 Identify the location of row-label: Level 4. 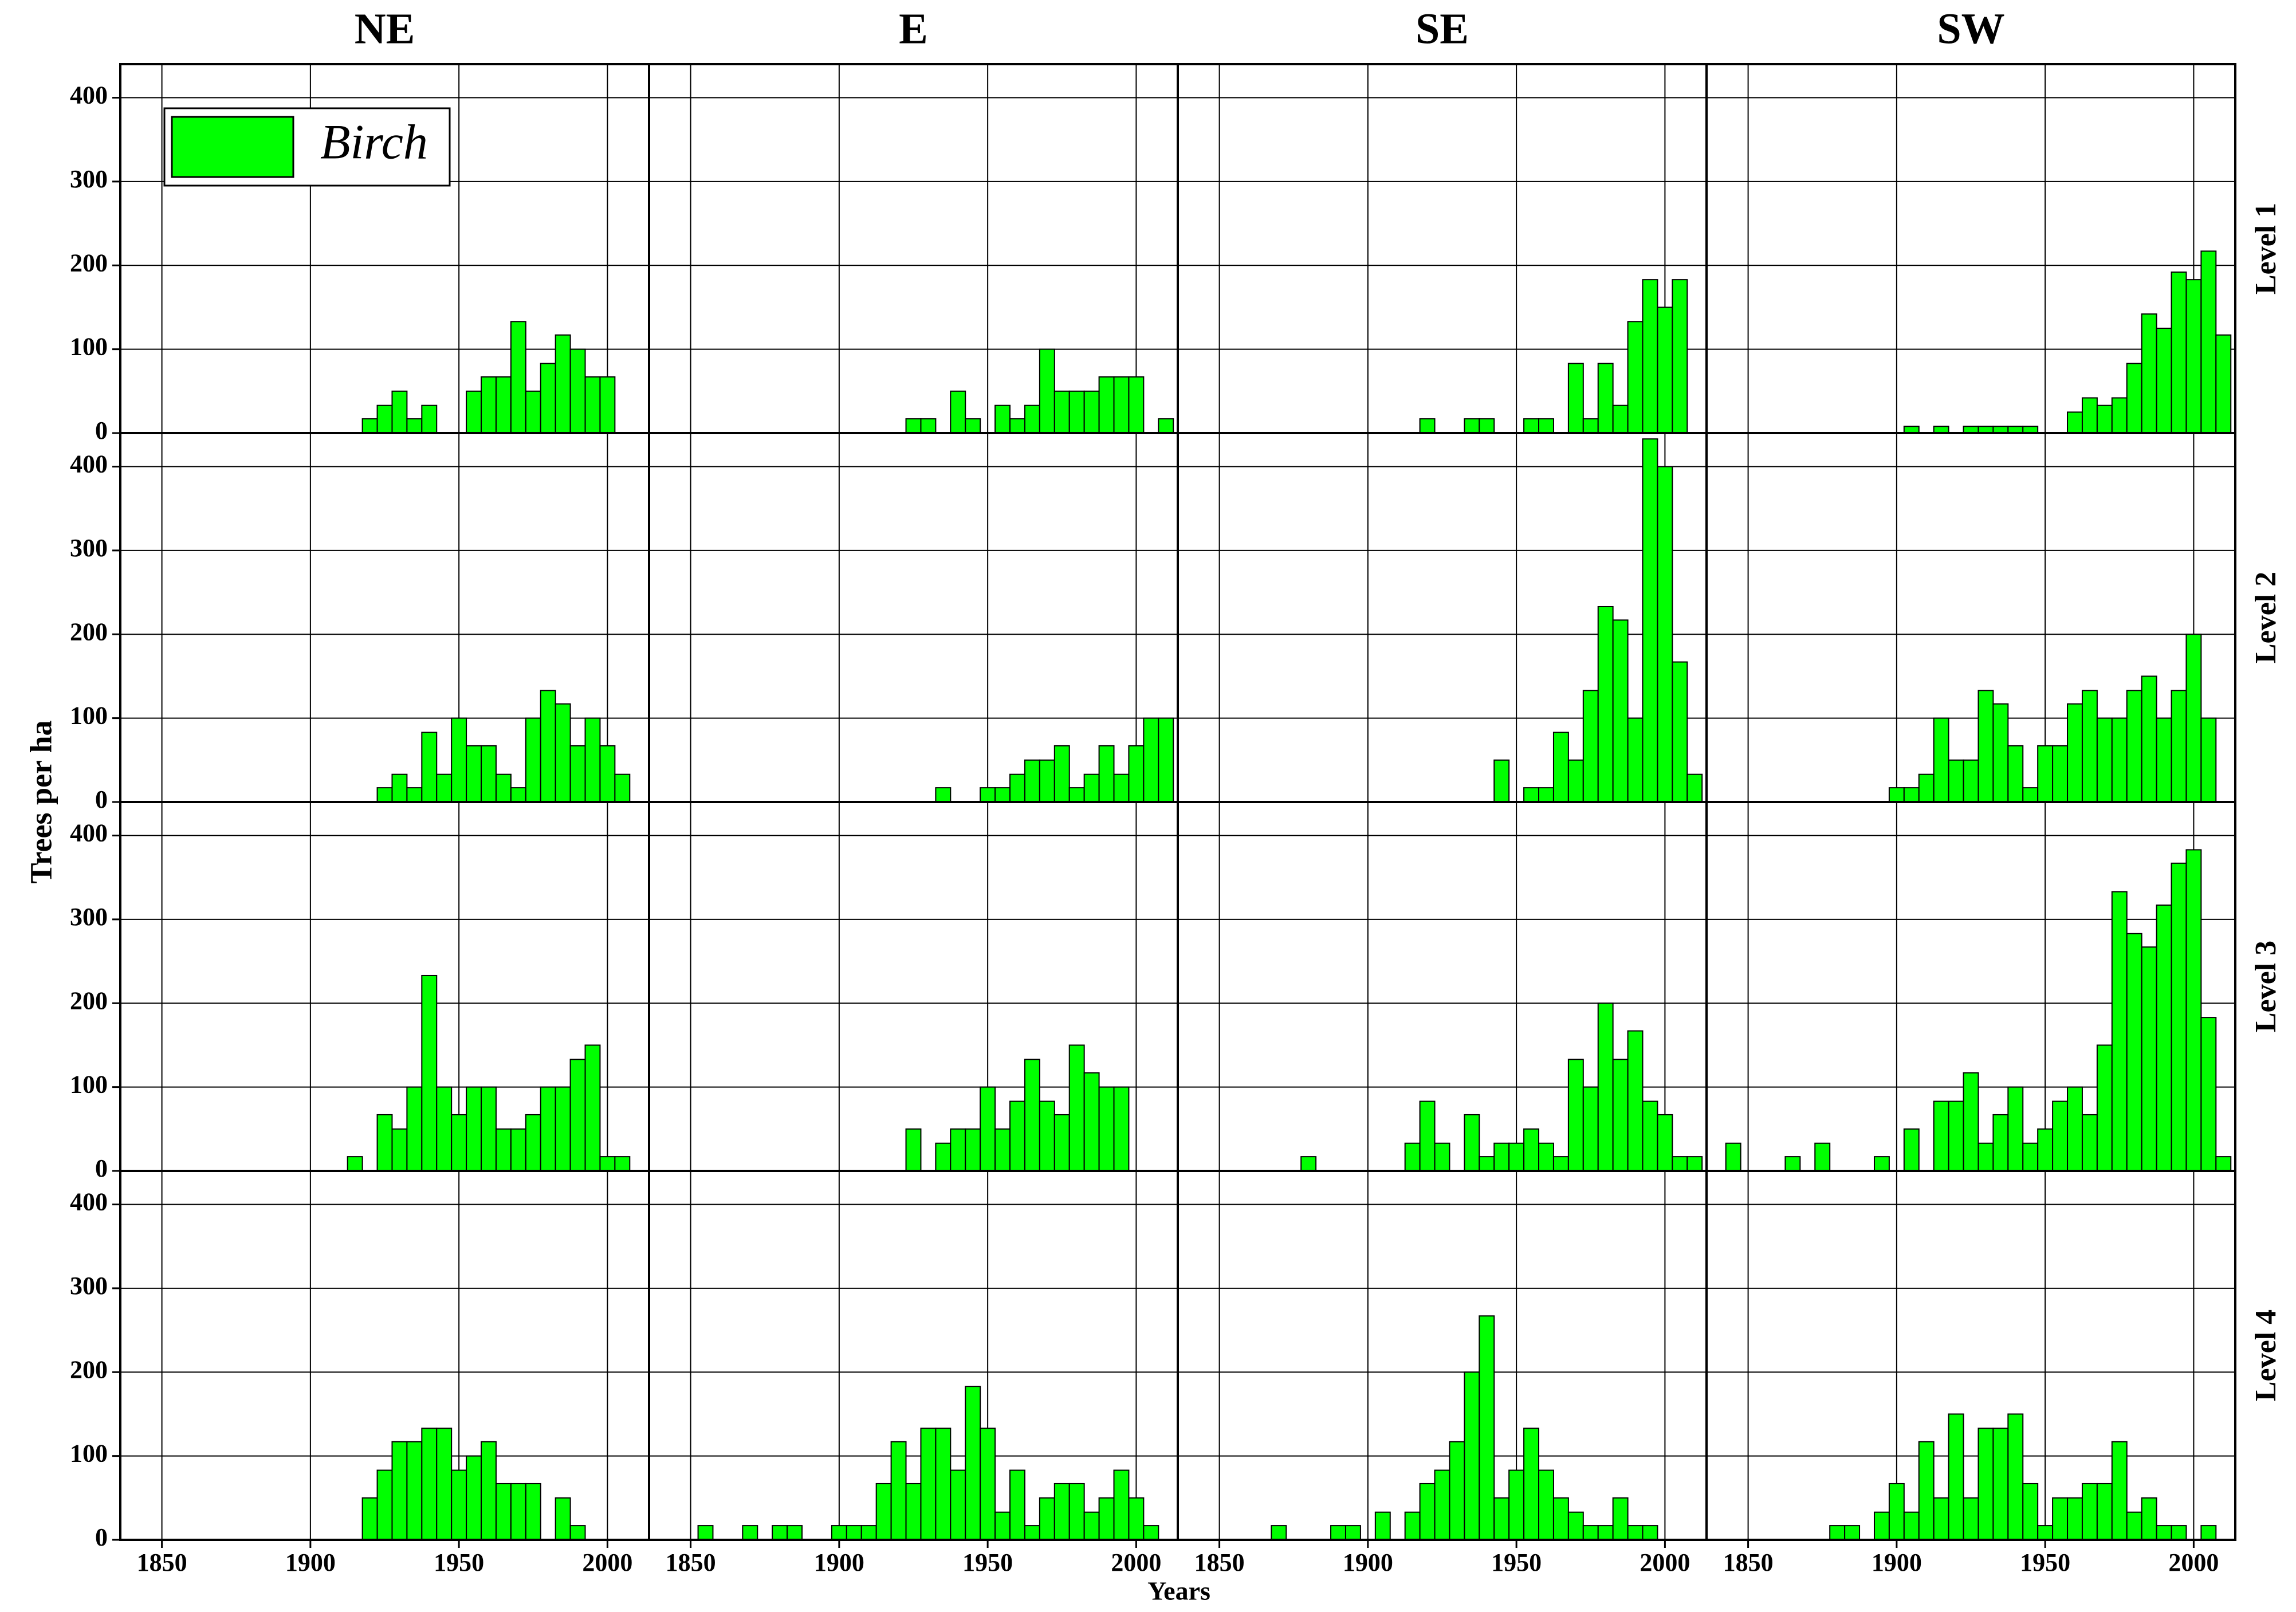
(2266, 1356).